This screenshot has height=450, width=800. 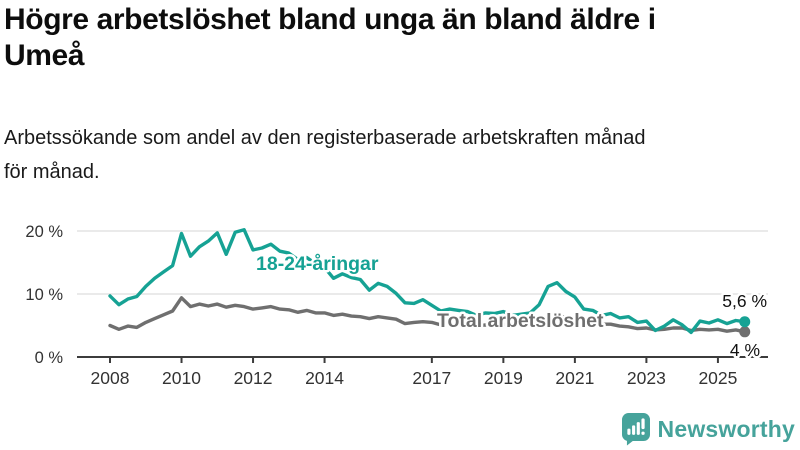 What do you see at coordinates (503, 378) in the screenshot?
I see `x-tick-label-2019: 2019` at bounding box center [503, 378].